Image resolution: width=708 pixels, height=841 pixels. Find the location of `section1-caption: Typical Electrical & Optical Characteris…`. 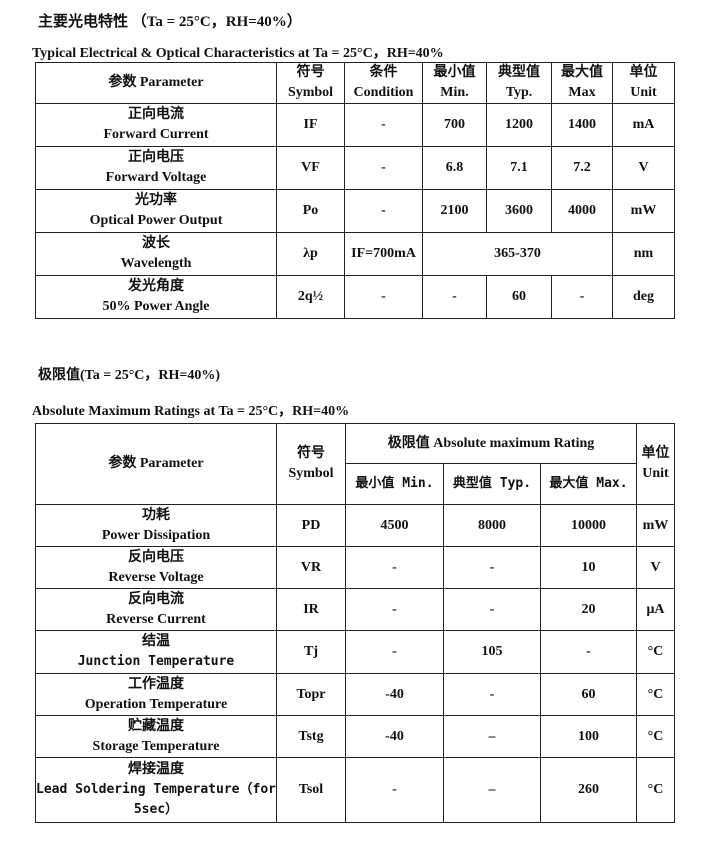

section1-caption: Typical Electrical & Optical Characteris… is located at coordinates (238, 53).